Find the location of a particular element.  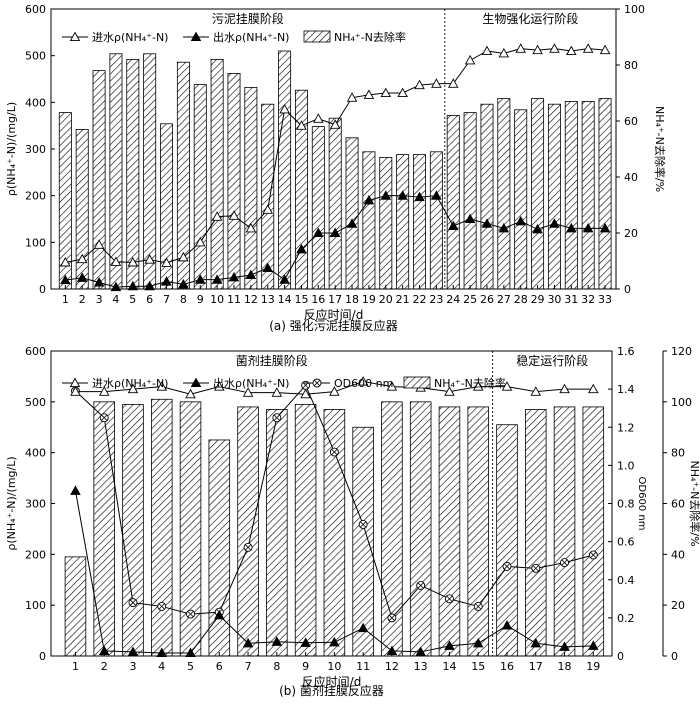

y-left-tick-label: 400 is located at coordinates (35, 453).